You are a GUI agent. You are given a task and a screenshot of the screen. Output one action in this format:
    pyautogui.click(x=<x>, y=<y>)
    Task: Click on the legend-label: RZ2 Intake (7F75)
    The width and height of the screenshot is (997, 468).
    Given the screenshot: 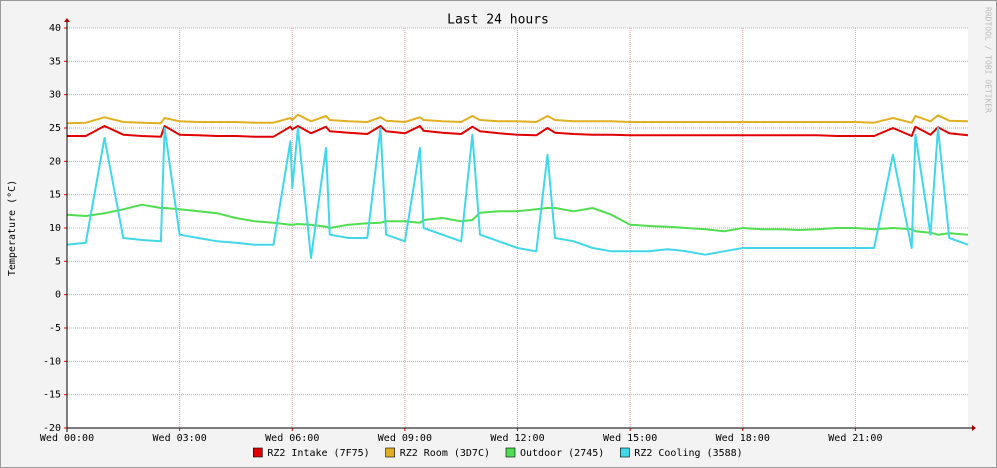 What is the action you would take?
    pyautogui.click(x=318, y=453)
    